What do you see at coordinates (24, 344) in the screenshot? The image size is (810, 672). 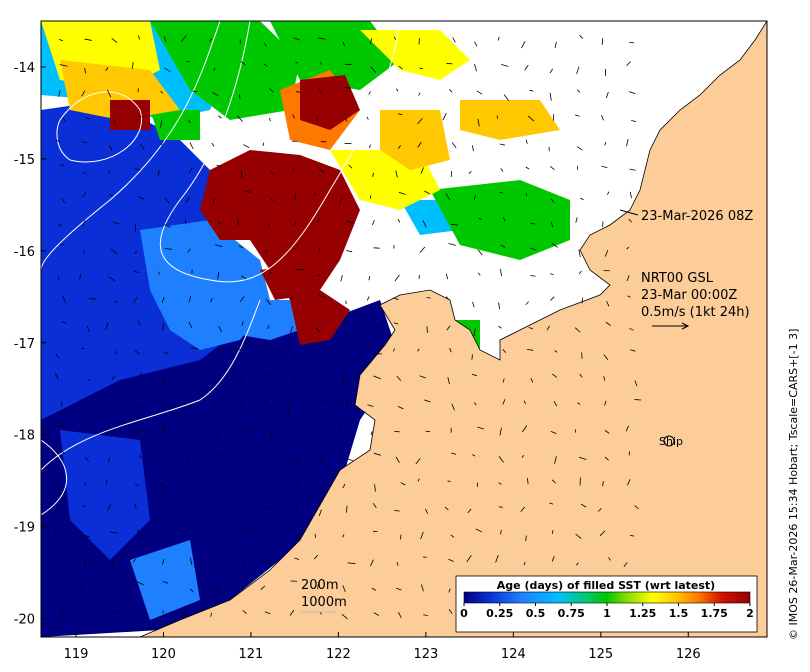 I see `y-tick-label: -17` at bounding box center [24, 344].